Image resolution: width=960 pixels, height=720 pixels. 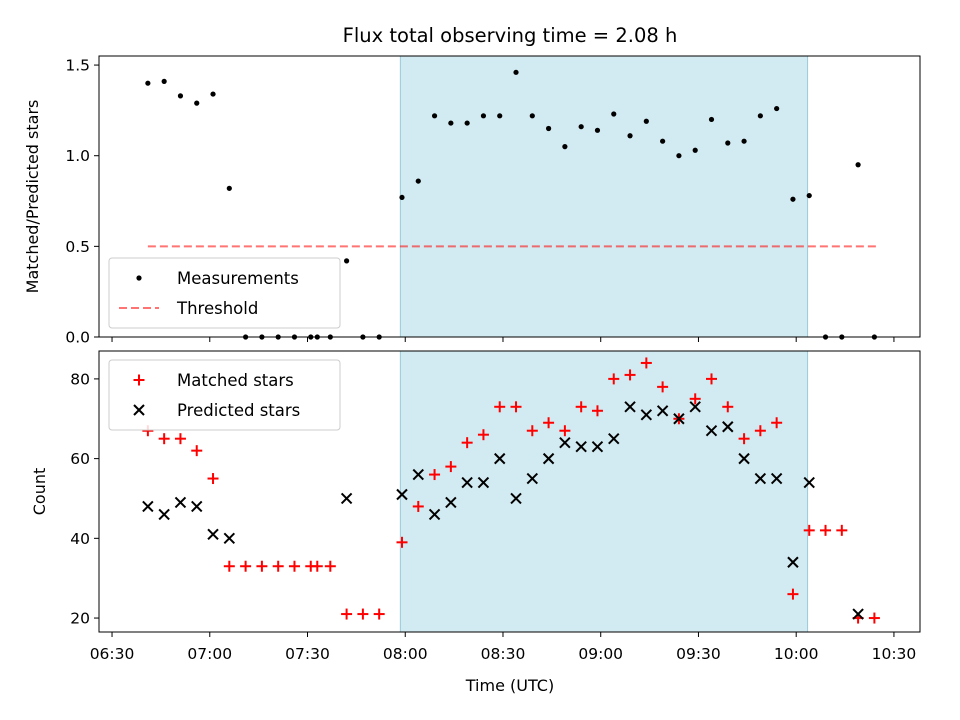 I want to click on counts-ytick-label-2: 60, so click(x=80, y=459).